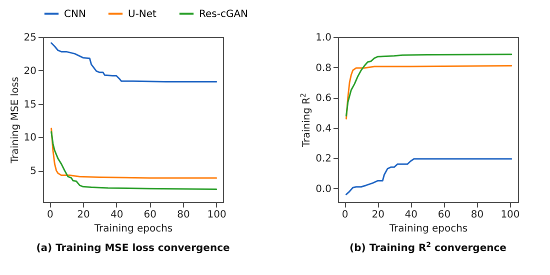 The height and width of the screenshot is (275, 550). What do you see at coordinates (30, 38) in the screenshot?
I see `y-tick-label: 25` at bounding box center [30, 38].